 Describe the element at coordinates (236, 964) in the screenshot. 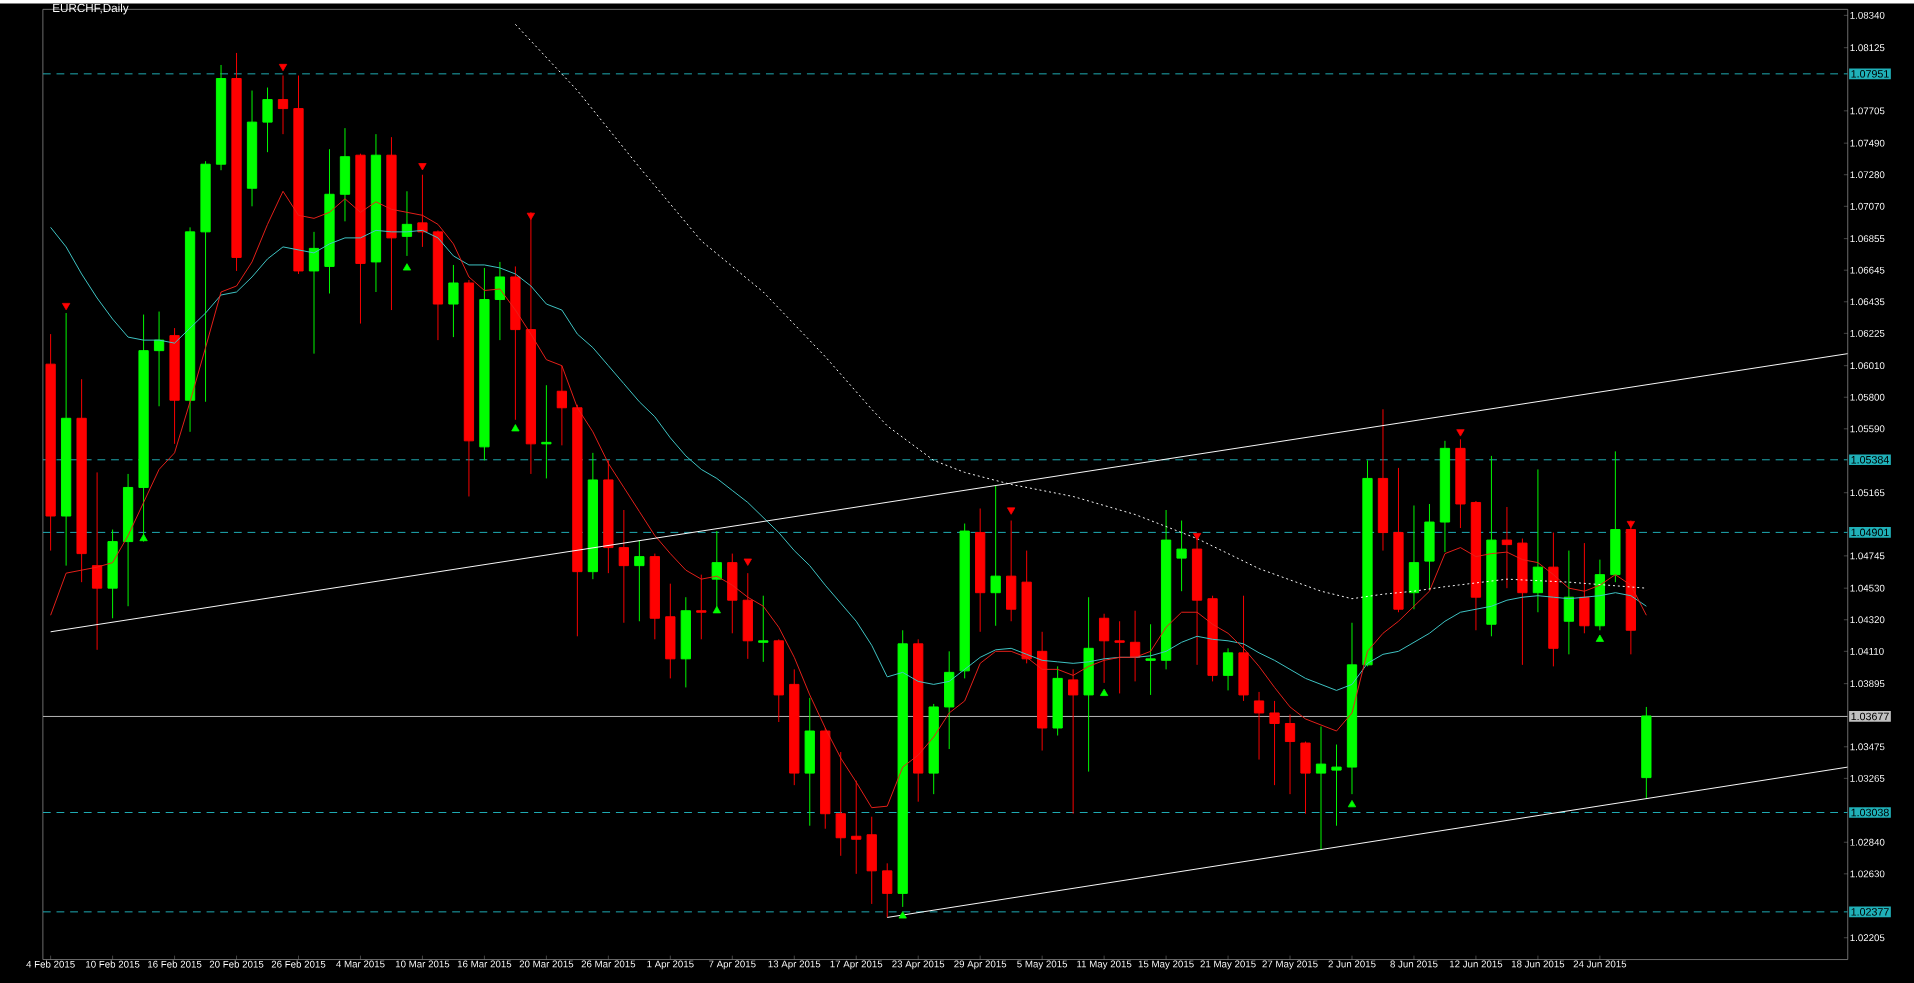

I see `x-tick-label: 20 Feb 2015` at that location.